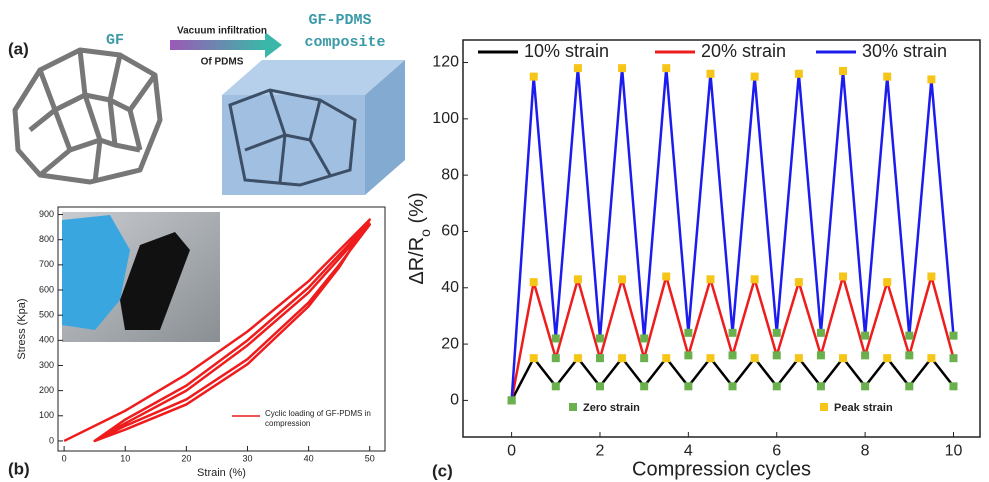 The image size is (989, 482). What do you see at coordinates (776, 451) in the screenshot?
I see `x-tick-label: 6` at bounding box center [776, 451].